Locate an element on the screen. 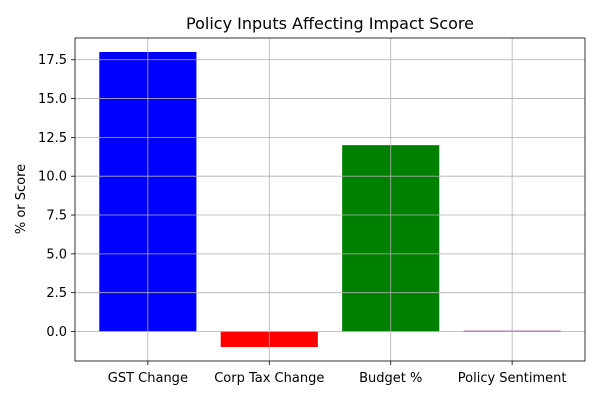 The width and height of the screenshot is (600, 400). y-tick-label-0: 0.0 is located at coordinates (56, 332).